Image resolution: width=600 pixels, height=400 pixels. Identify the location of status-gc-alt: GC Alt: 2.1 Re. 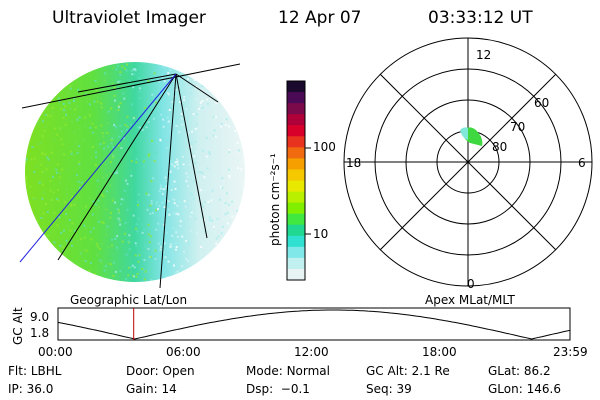
(408, 371).